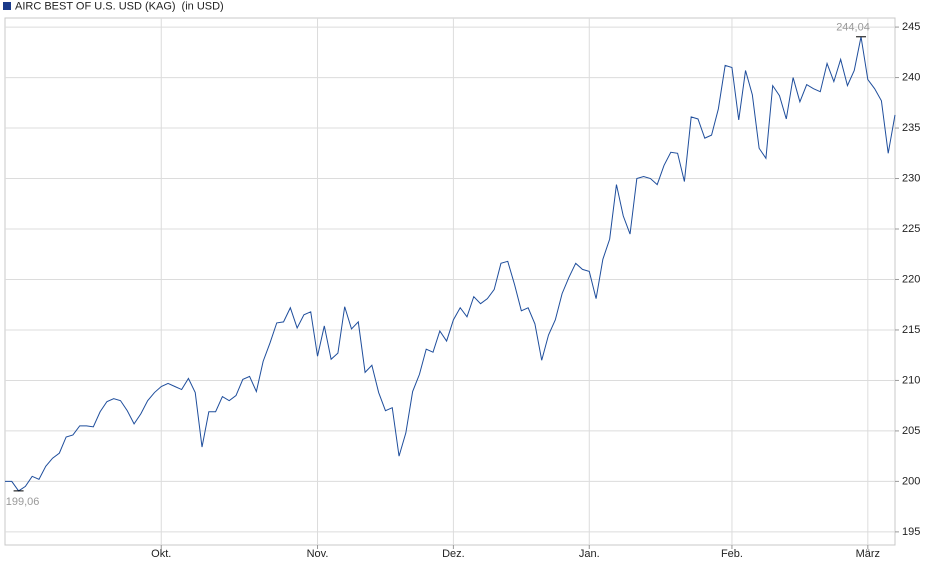 This screenshot has height=579, width=940. Describe the element at coordinates (732, 554) in the screenshot. I see `x-tick-label: Feb.` at that location.